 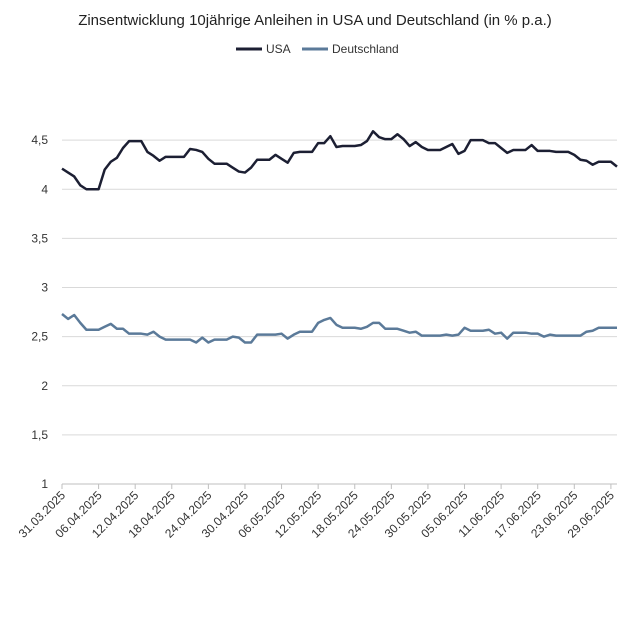 What do you see at coordinates (39, 337) in the screenshot?
I see `y-tick-label: 2,5` at bounding box center [39, 337].